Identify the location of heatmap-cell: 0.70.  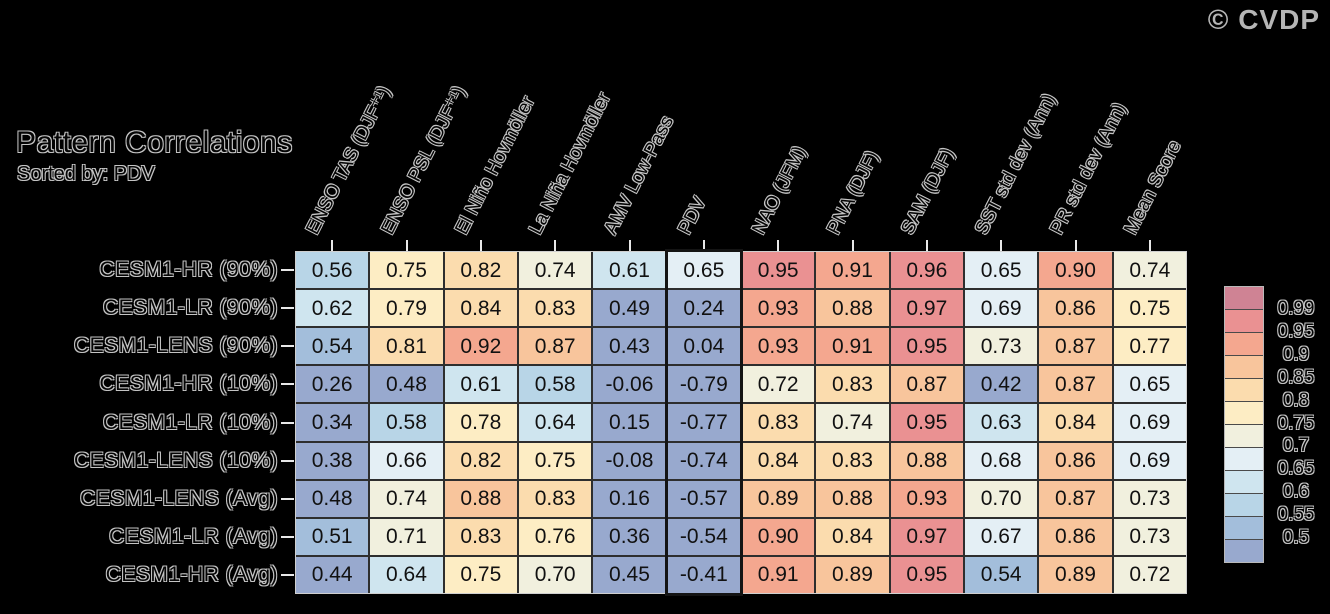
(555, 574).